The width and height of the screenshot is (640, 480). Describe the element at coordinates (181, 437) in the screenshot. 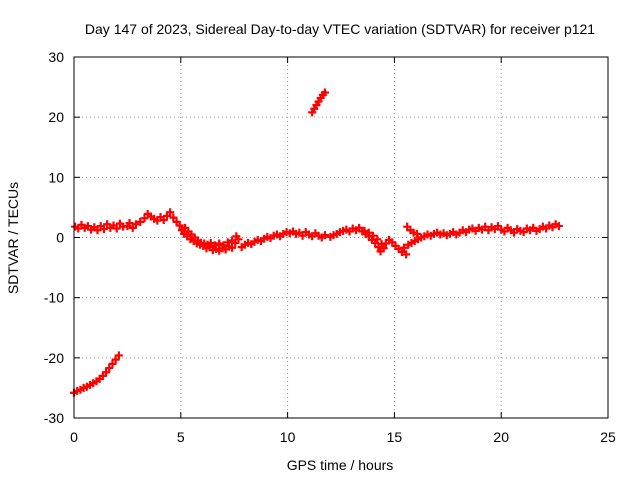

I see `x-tick-label: 5` at that location.